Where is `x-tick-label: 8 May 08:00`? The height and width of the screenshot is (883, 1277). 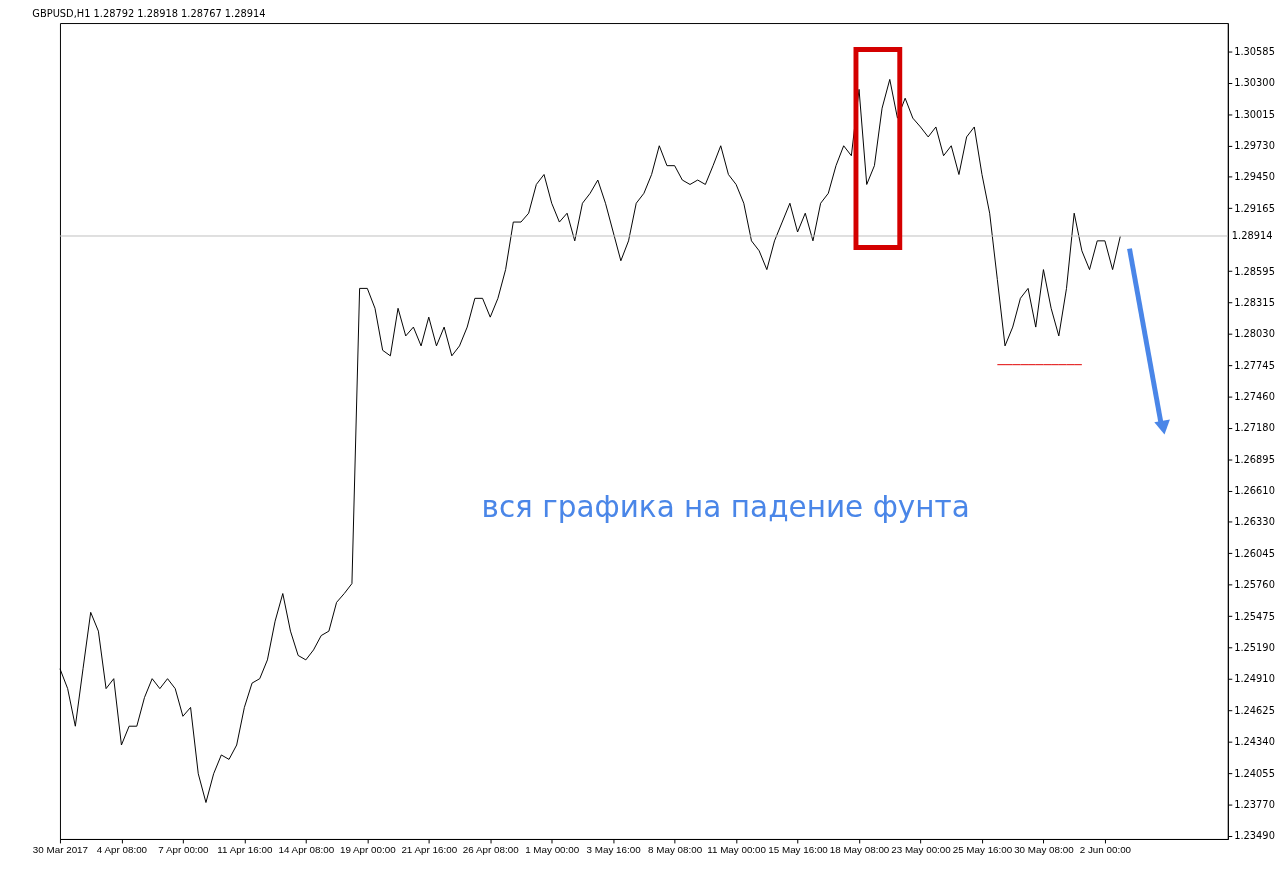
x-tick-label: 8 May 08:00 is located at coordinates (675, 850).